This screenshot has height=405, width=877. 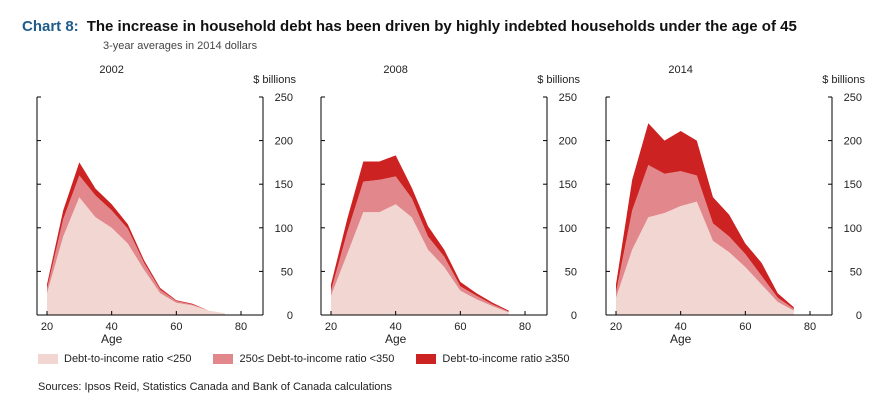 I want to click on legend-label: Debt-to-income ratio ≥350, so click(x=506, y=359).